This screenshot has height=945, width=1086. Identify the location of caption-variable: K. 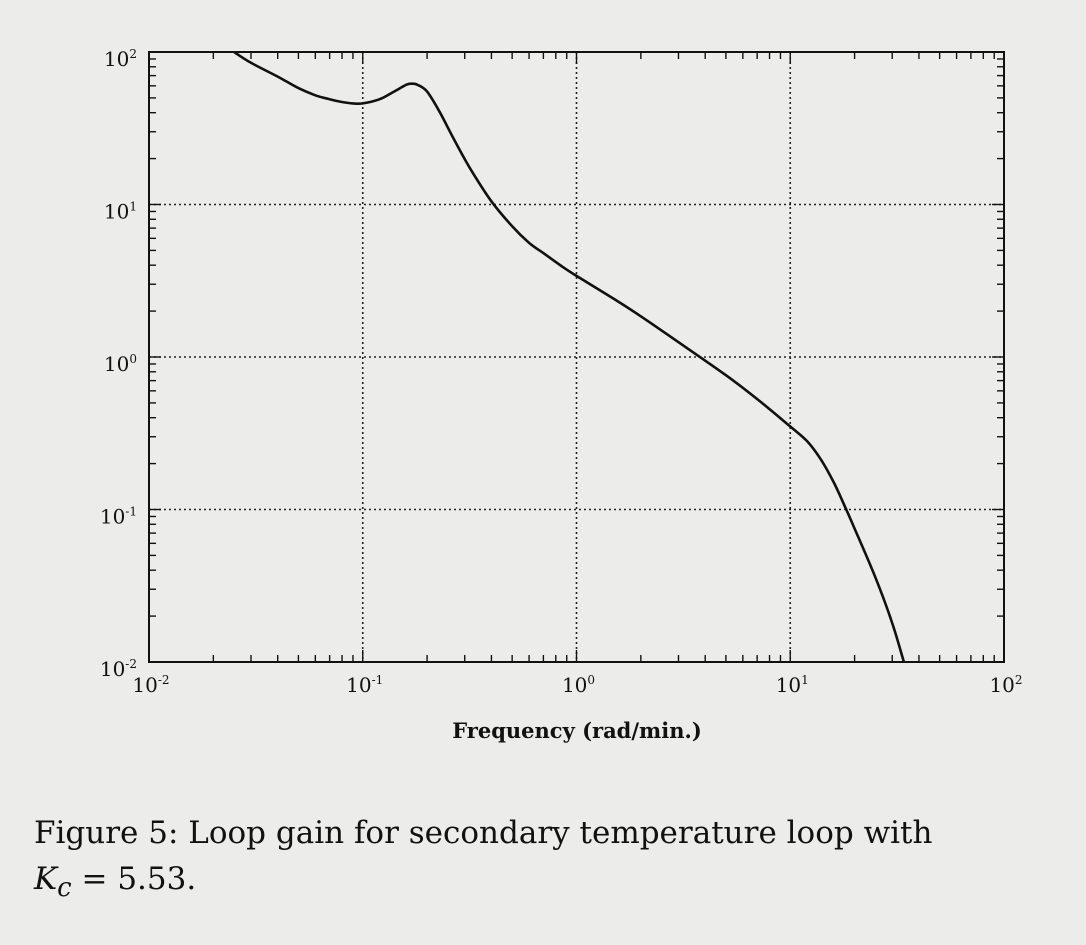
(46, 879).